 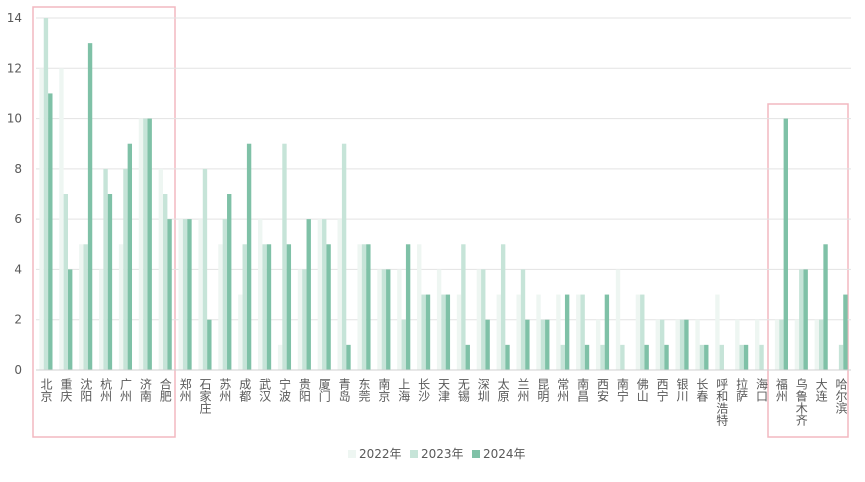 What do you see at coordinates (265, 390) in the screenshot?
I see `x-tick-label: 武汉` at bounding box center [265, 390].